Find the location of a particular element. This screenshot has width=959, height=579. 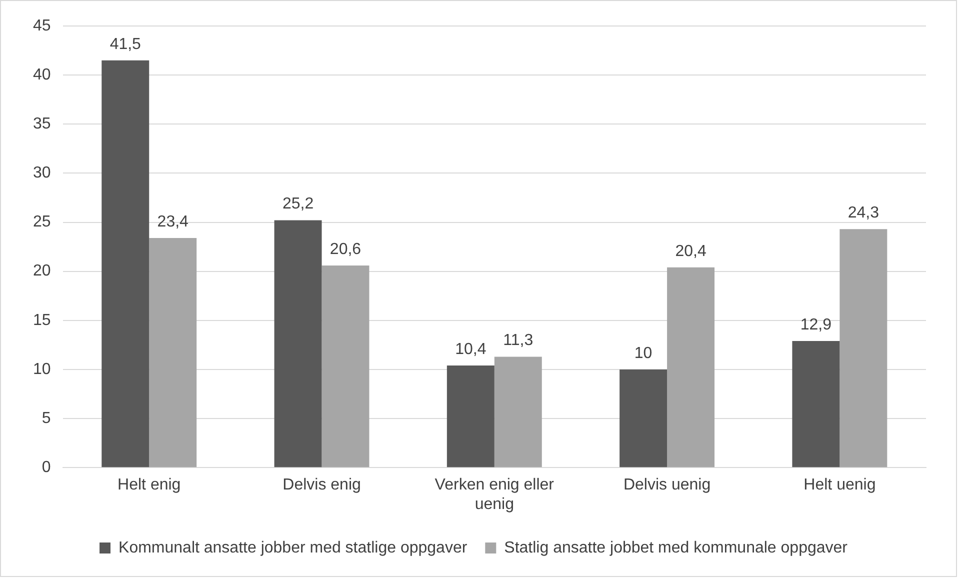

y-tick-label: 35 is located at coordinates (42, 124).